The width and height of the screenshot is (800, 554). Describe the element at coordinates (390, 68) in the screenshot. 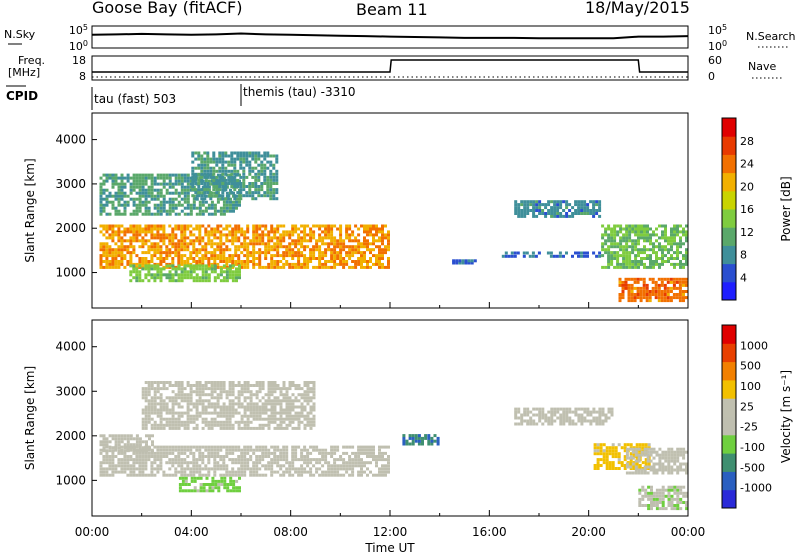

I see `freq-frame` at that location.